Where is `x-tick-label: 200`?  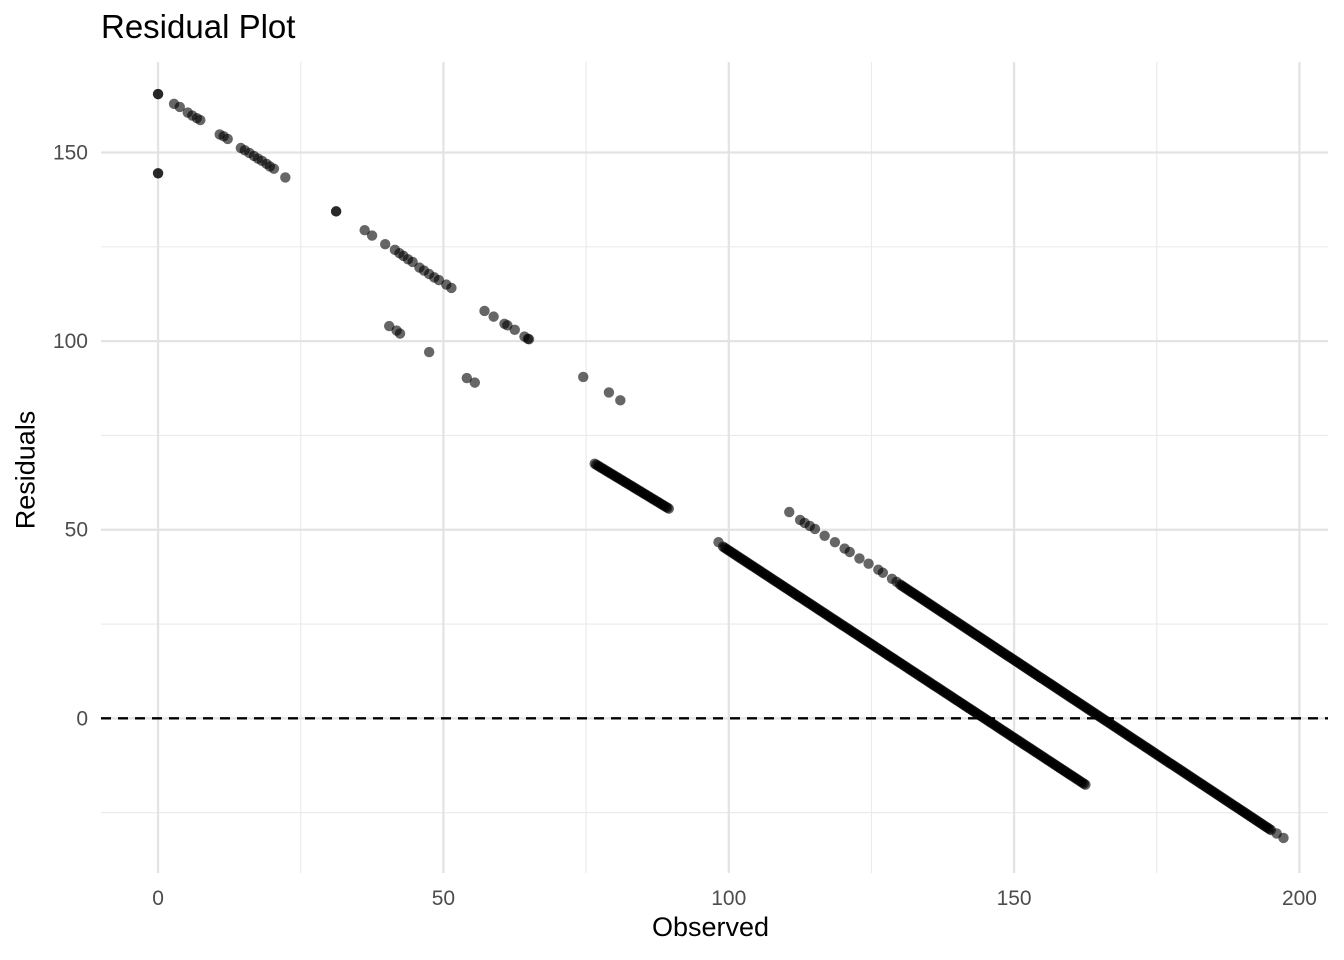 x-tick-label: 200 is located at coordinates (1299, 898).